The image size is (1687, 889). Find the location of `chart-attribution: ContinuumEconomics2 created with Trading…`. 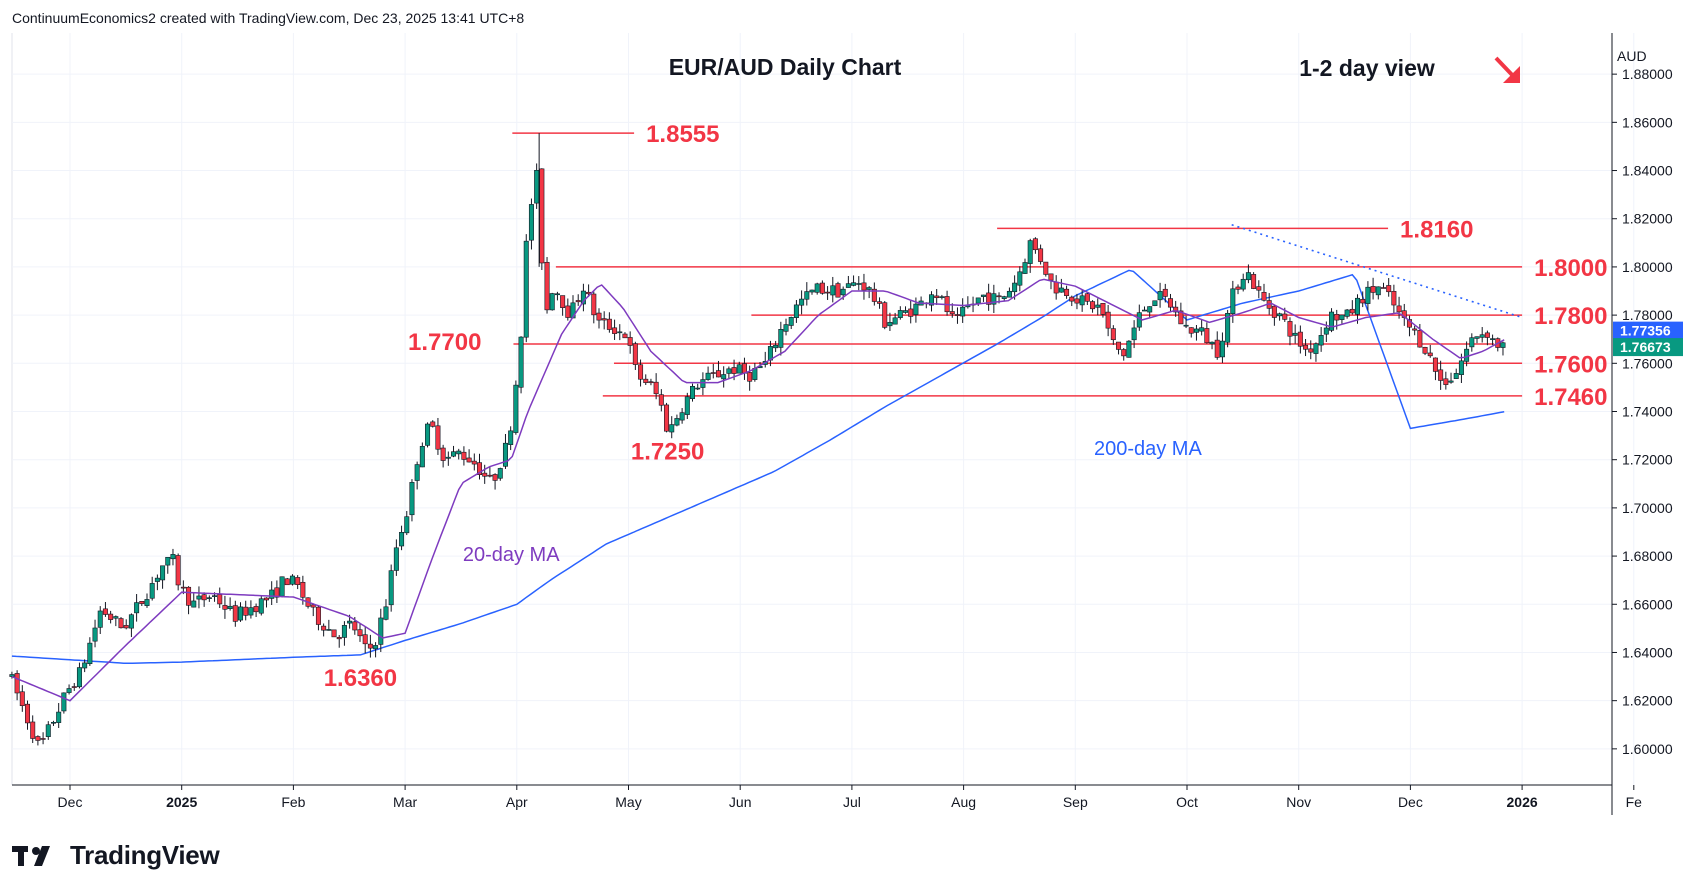

chart-attribution: ContinuumEconomics2 created with Trading… is located at coordinates (268, 18).